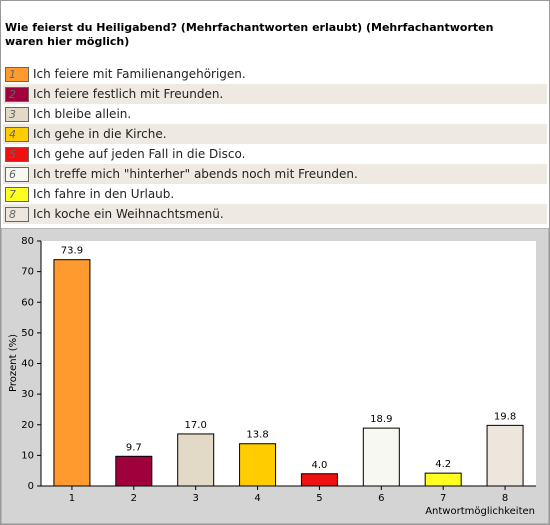 This screenshot has height=525, width=550. I want to click on legend-label: Ich gehe auf jeden Fall in die Disco., so click(139, 154).